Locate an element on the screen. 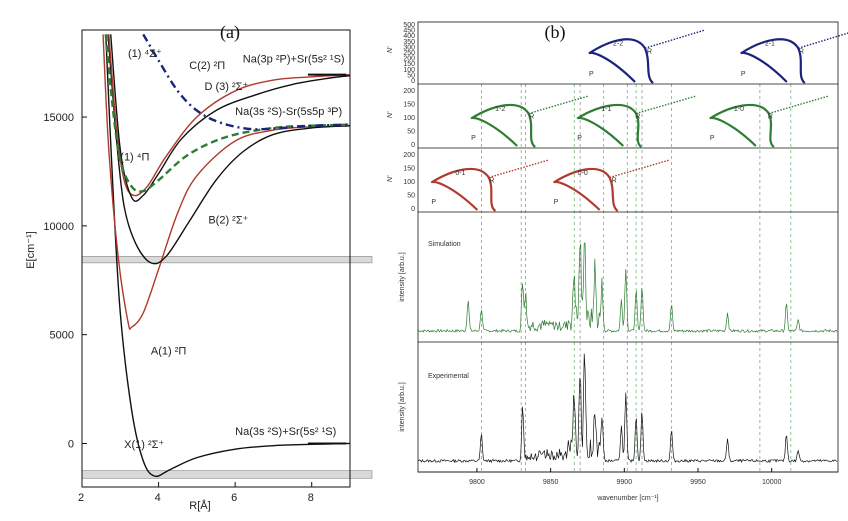  branch-p-1-0: P is located at coordinates (473, 138).